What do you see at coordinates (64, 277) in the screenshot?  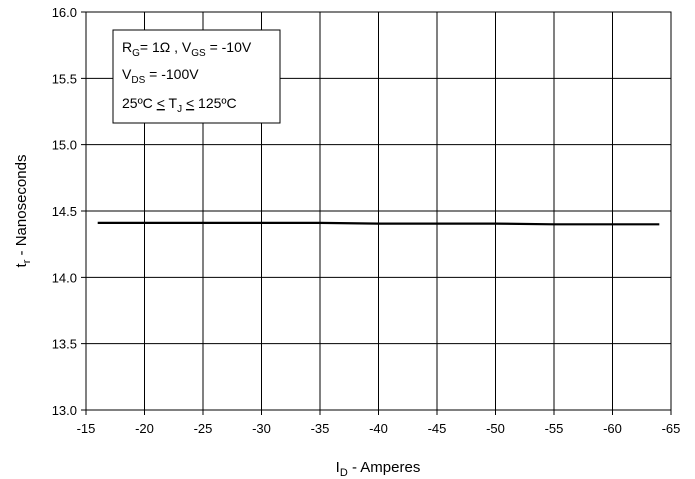 I see `y-tick-label: 14.0` at bounding box center [64, 277].